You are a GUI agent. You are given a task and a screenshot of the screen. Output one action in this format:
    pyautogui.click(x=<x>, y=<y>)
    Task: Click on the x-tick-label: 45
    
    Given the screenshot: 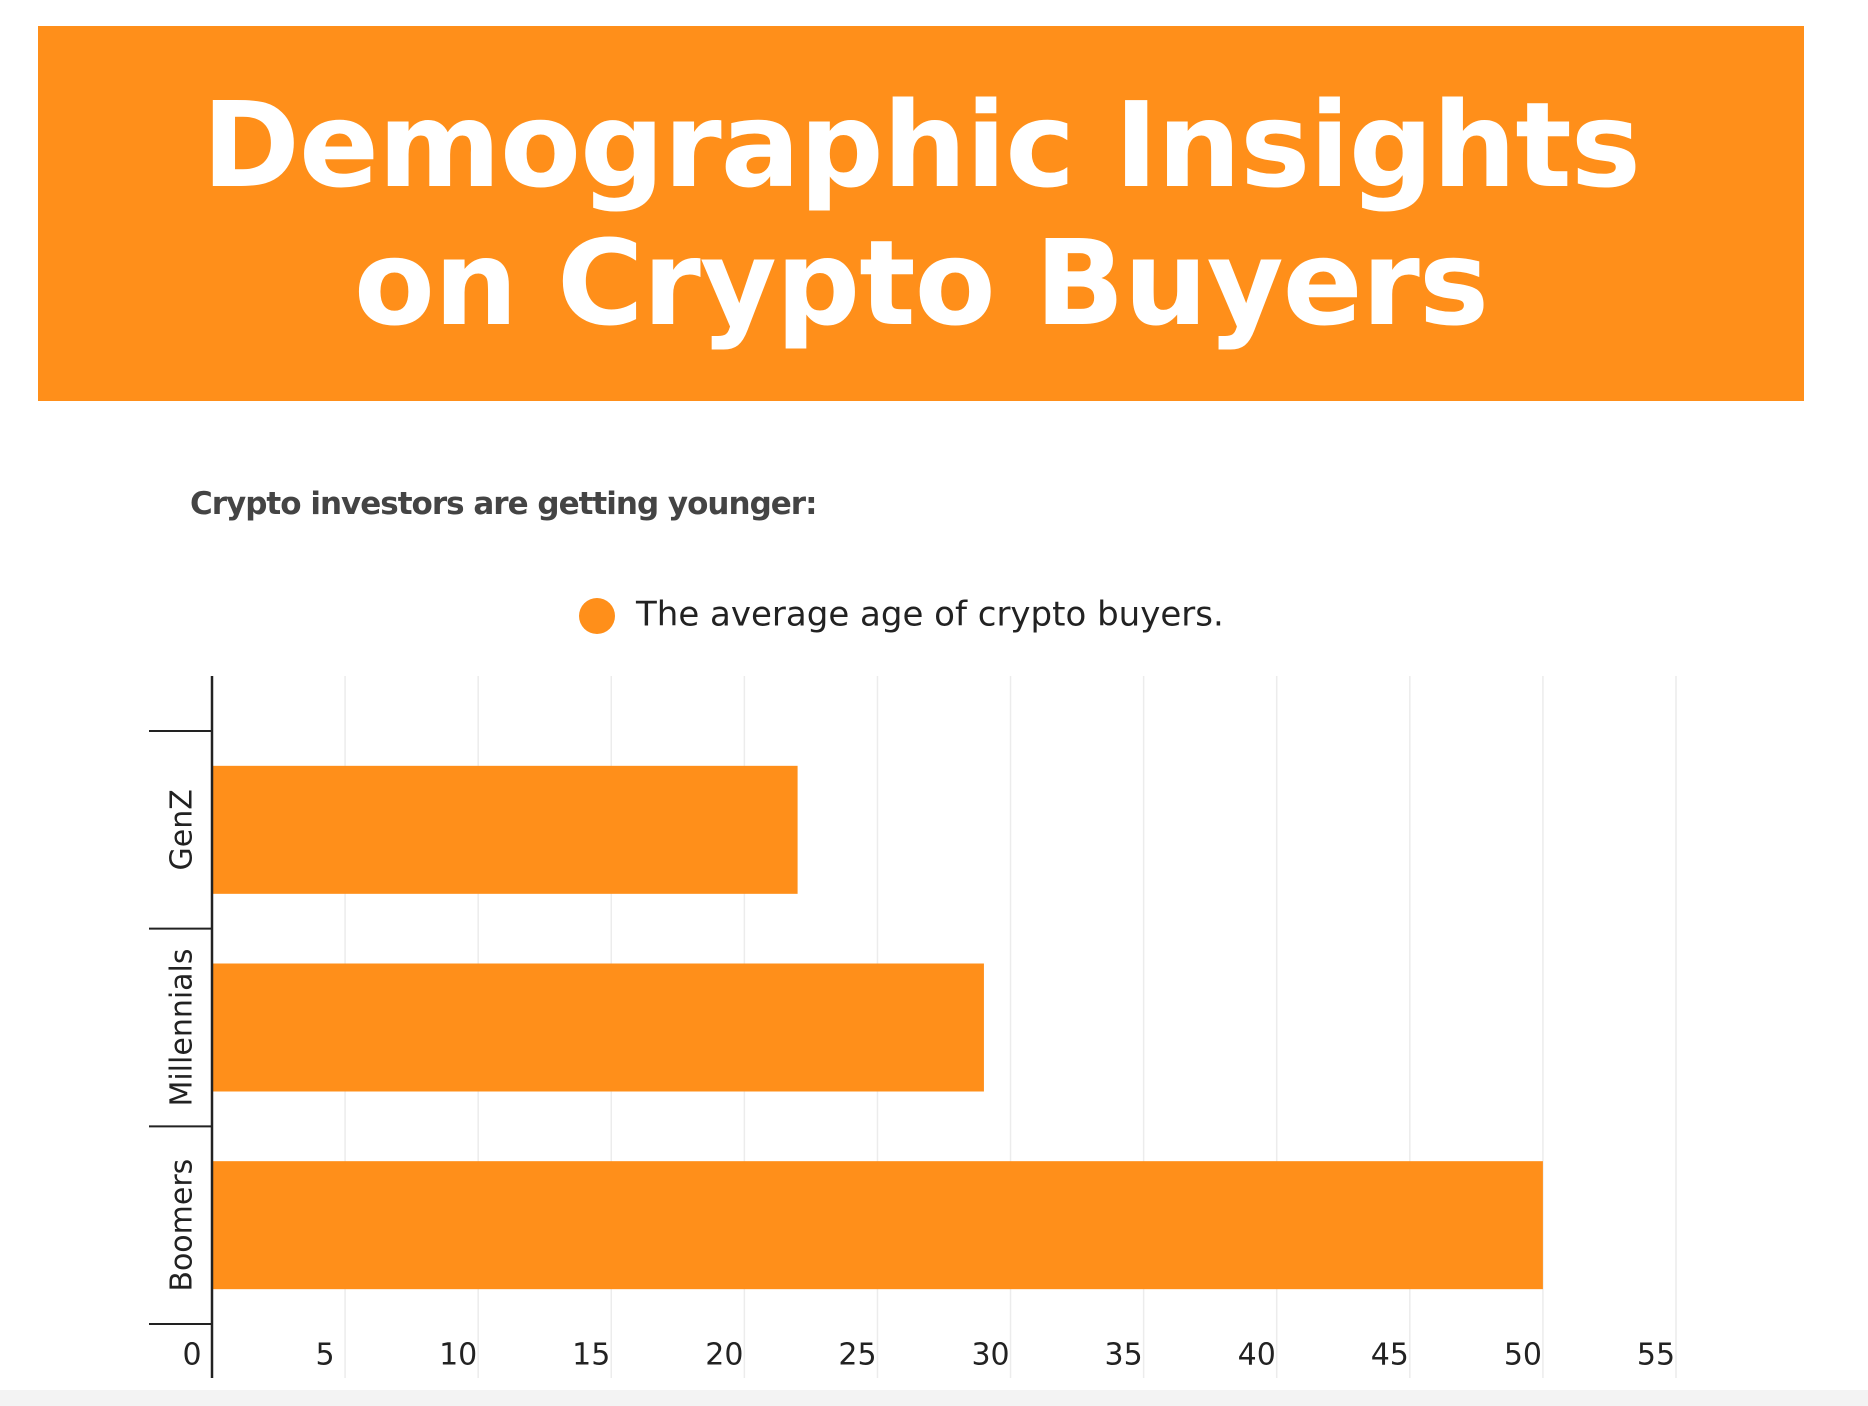 What is the action you would take?
    pyautogui.click(x=1390, y=1355)
    